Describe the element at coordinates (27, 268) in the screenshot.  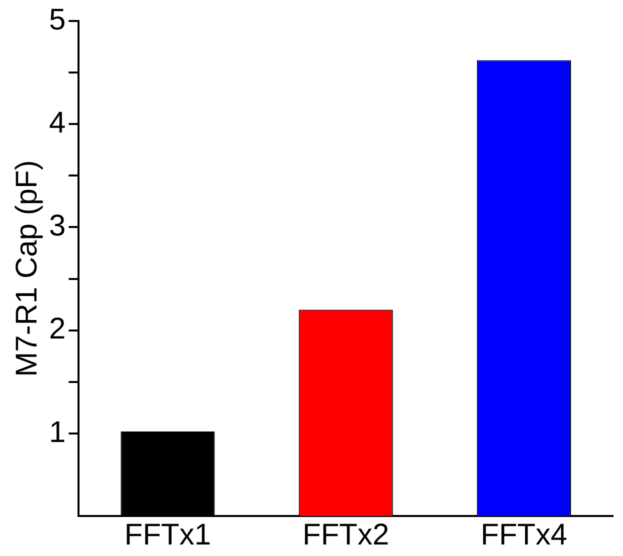
I see `y-axis-title: M7-R1 Cap (pF)` at that location.